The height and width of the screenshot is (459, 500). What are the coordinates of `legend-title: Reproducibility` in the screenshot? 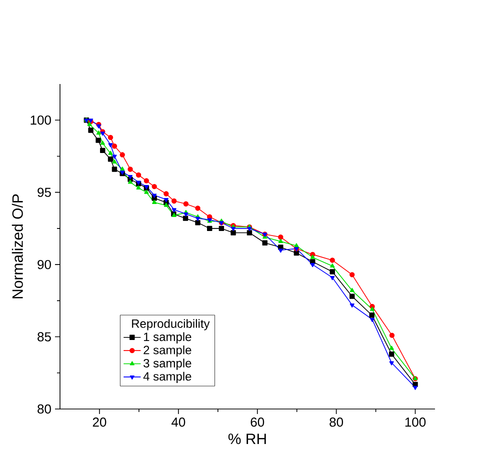 It's located at (171, 324).